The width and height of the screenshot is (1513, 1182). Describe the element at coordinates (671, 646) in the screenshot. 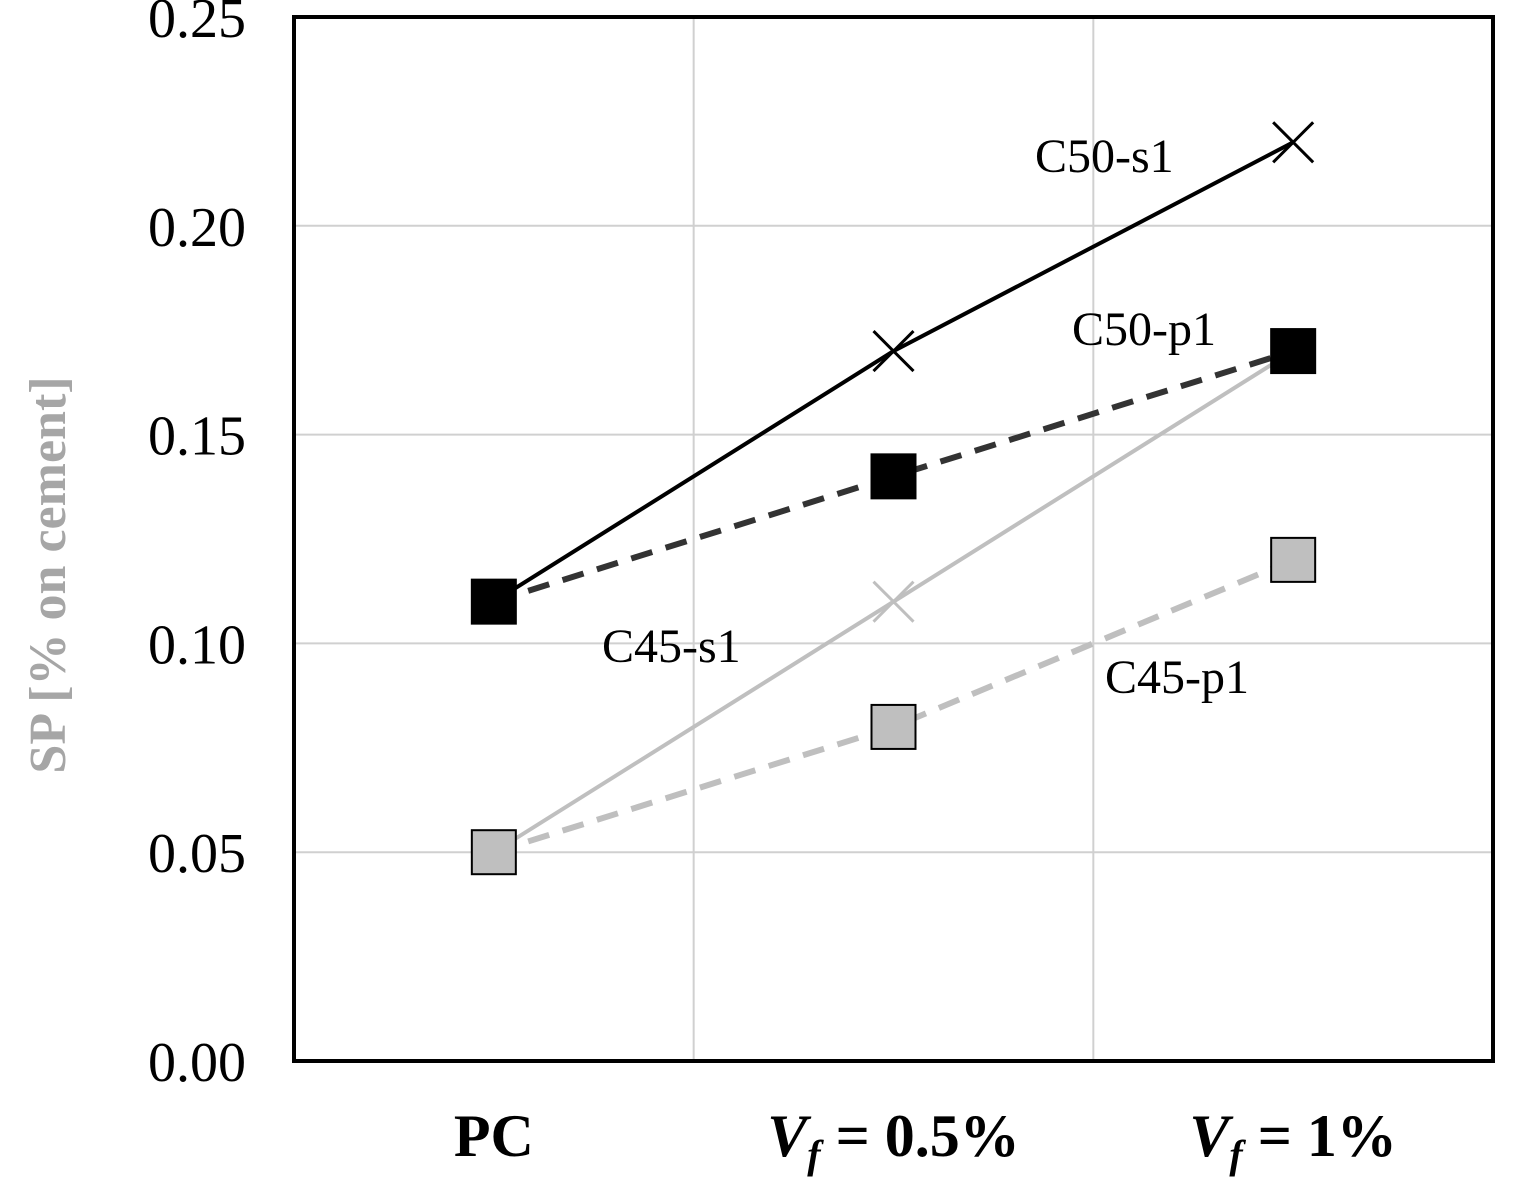

I see `annotation-c45-s1: C45-s1` at that location.